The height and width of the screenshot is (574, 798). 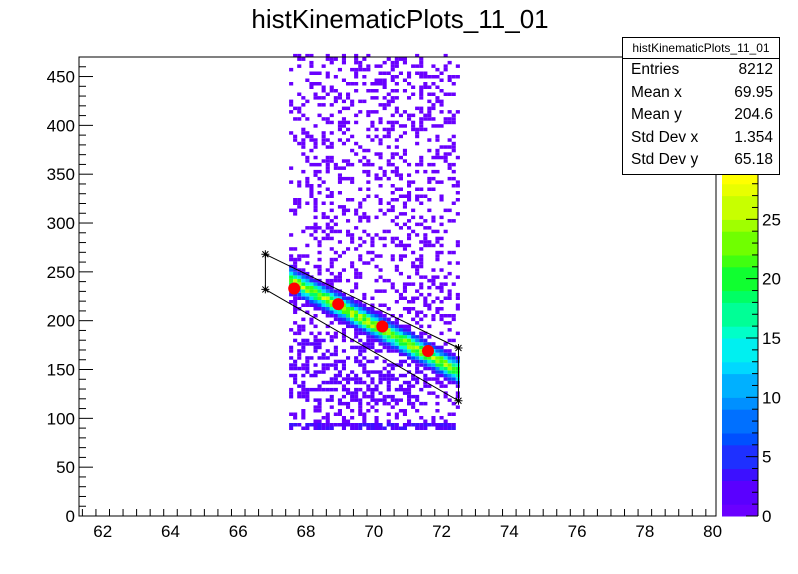 What do you see at coordinates (656, 114) in the screenshot?
I see `stats-label: Mean y` at bounding box center [656, 114].